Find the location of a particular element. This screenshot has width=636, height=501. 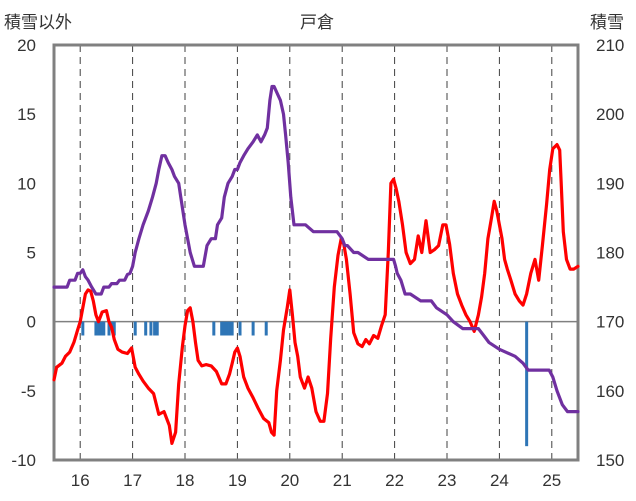

y-right-label: 積雪 is located at coordinates (607, 22).